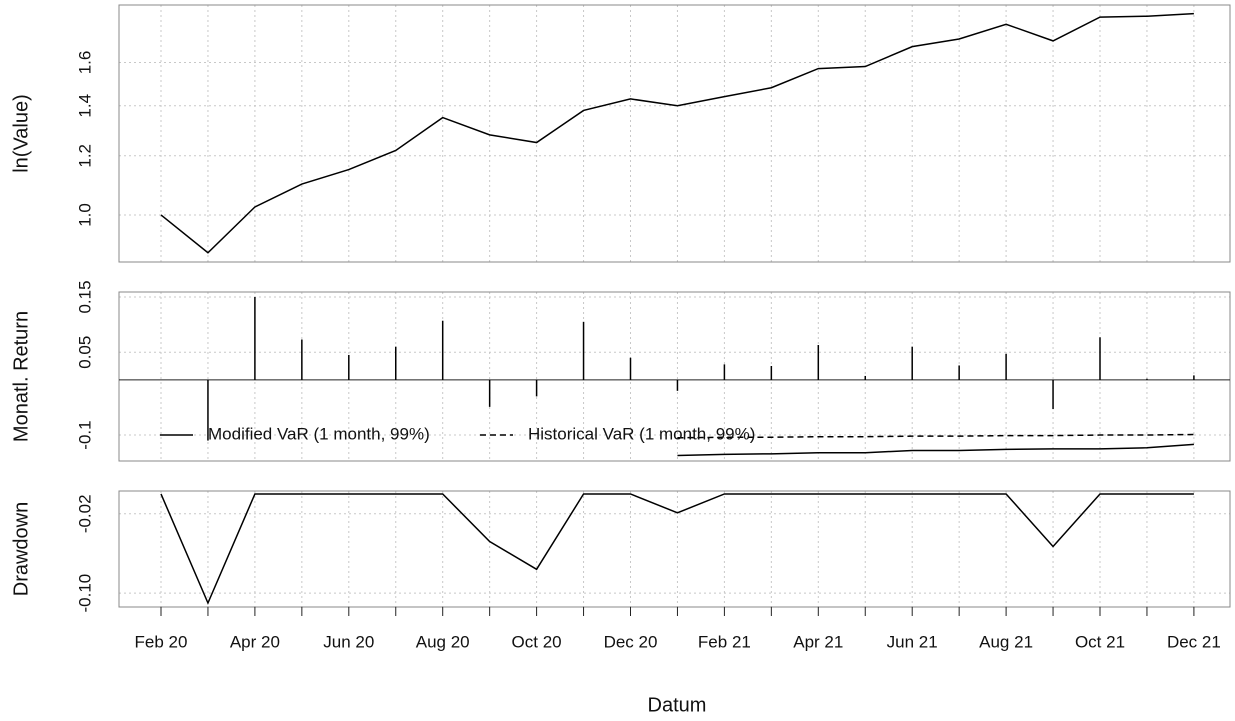 The height and width of the screenshot is (721, 1235). I want to click on x-tick-label: Jun 21, so click(912, 641).